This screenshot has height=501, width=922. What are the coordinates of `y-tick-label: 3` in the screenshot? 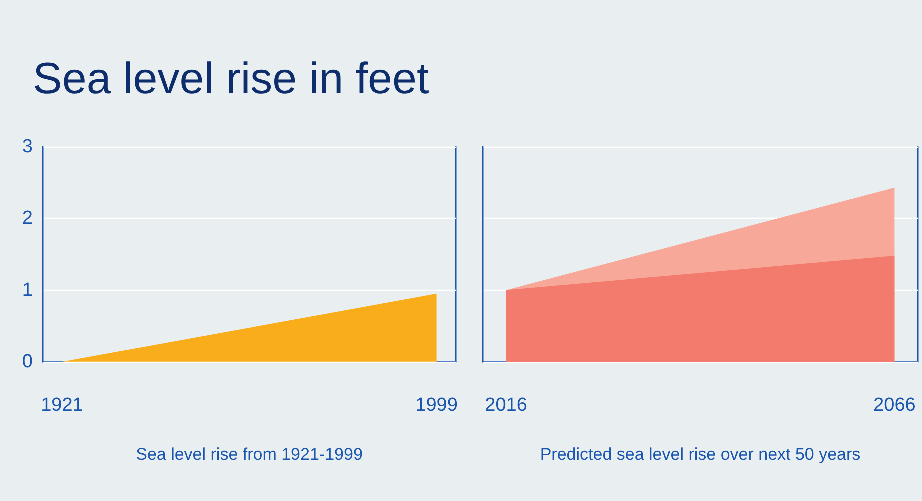 It's located at (27, 147).